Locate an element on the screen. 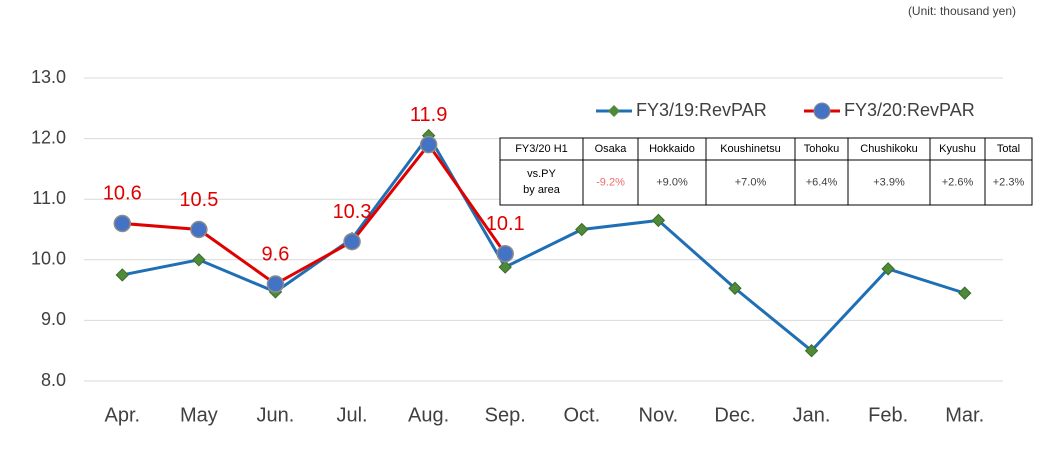 Image resolution: width=1049 pixels, height=451 pixels. table-header: Osaka is located at coordinates (611, 149).